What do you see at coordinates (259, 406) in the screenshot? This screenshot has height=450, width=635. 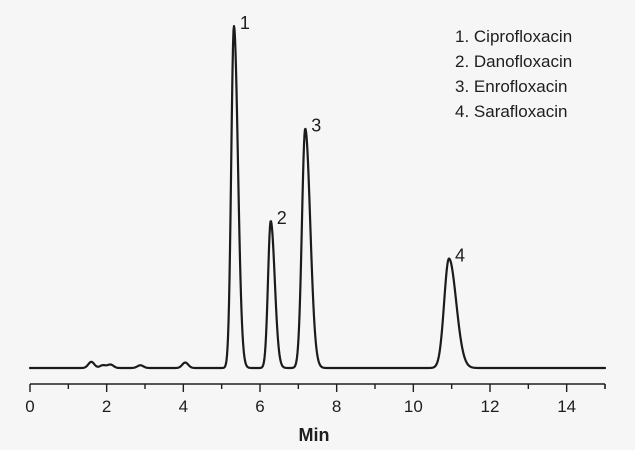 I see `x-tick-label: 6` at bounding box center [259, 406].